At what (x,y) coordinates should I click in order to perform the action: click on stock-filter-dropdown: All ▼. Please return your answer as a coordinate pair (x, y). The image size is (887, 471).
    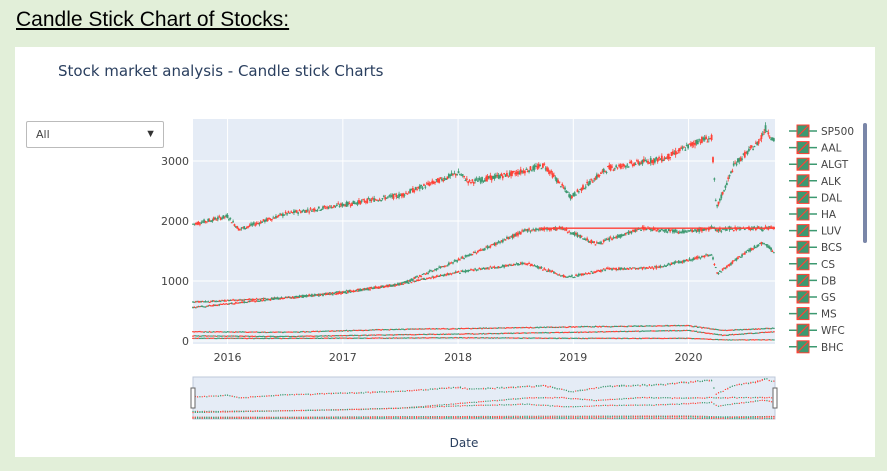
    Looking at the image, I should click on (95, 134).